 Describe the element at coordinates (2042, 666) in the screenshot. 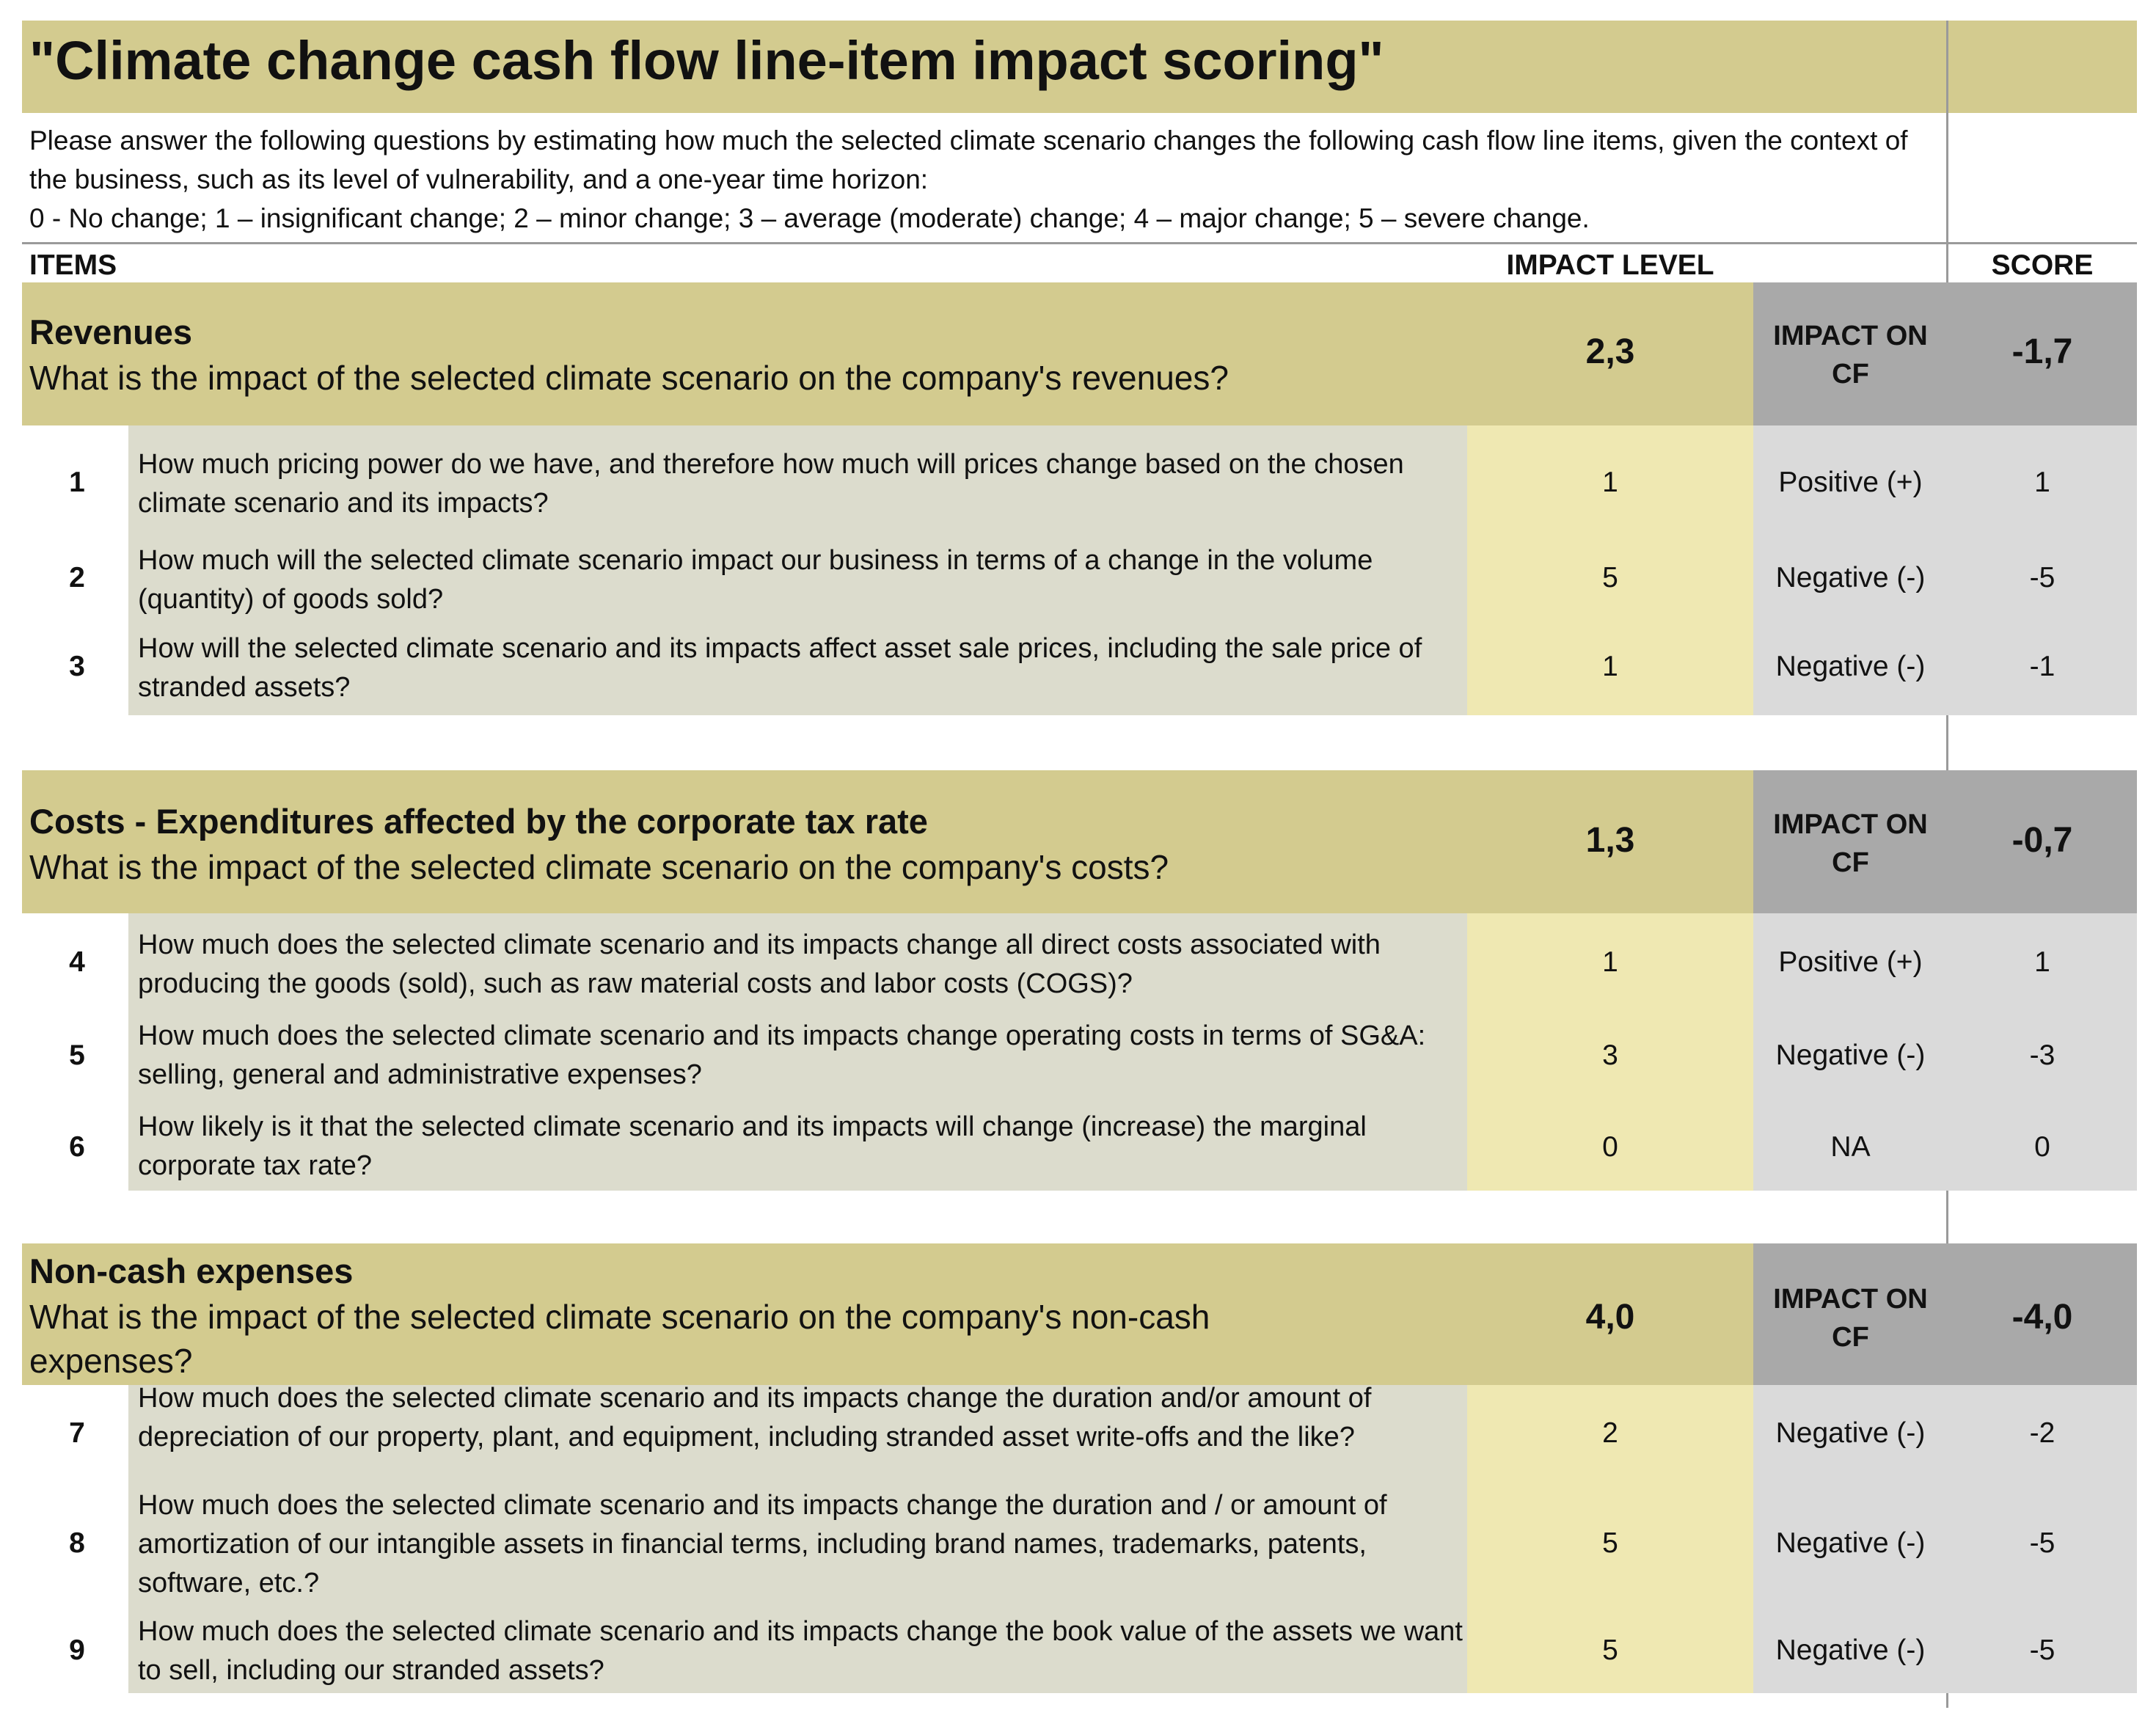

I see `row-score: -1` at that location.